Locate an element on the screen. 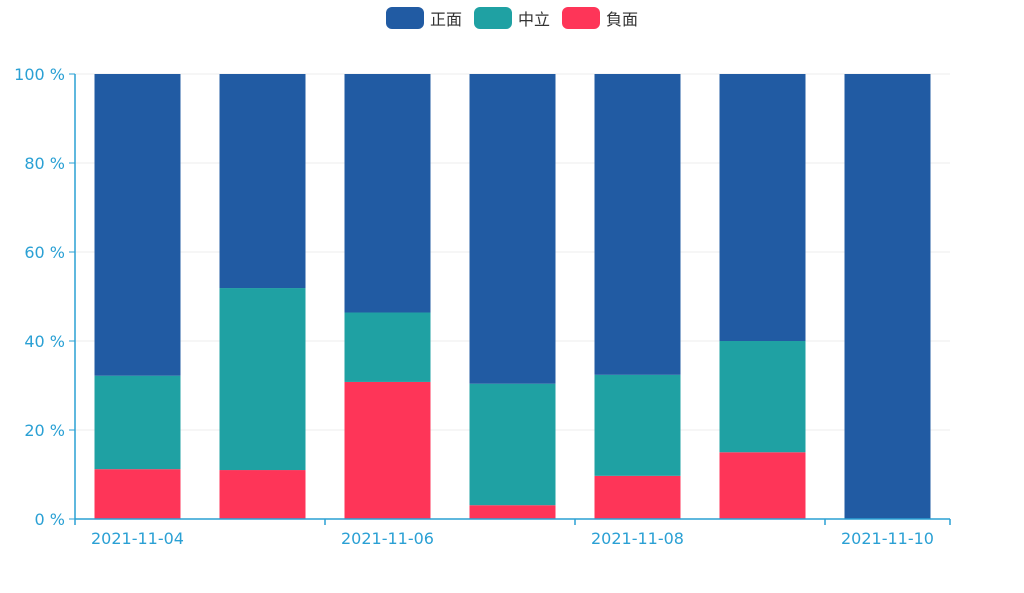 Image resolution: width=1024 pixels, height=593 pixels. legend-item-positive: 正面 is located at coordinates (423, 18).